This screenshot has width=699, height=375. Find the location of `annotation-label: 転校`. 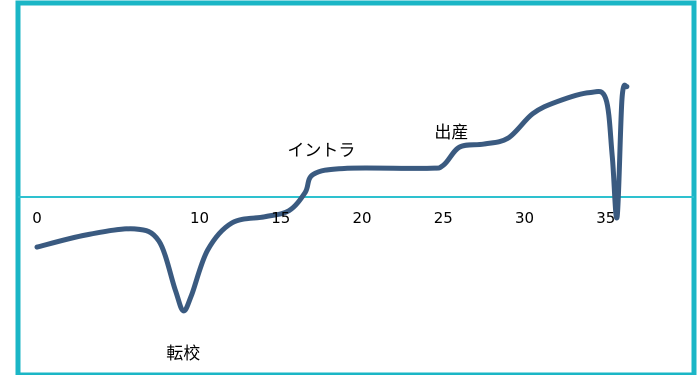

annotation-label: 転校 is located at coordinates (183, 354).